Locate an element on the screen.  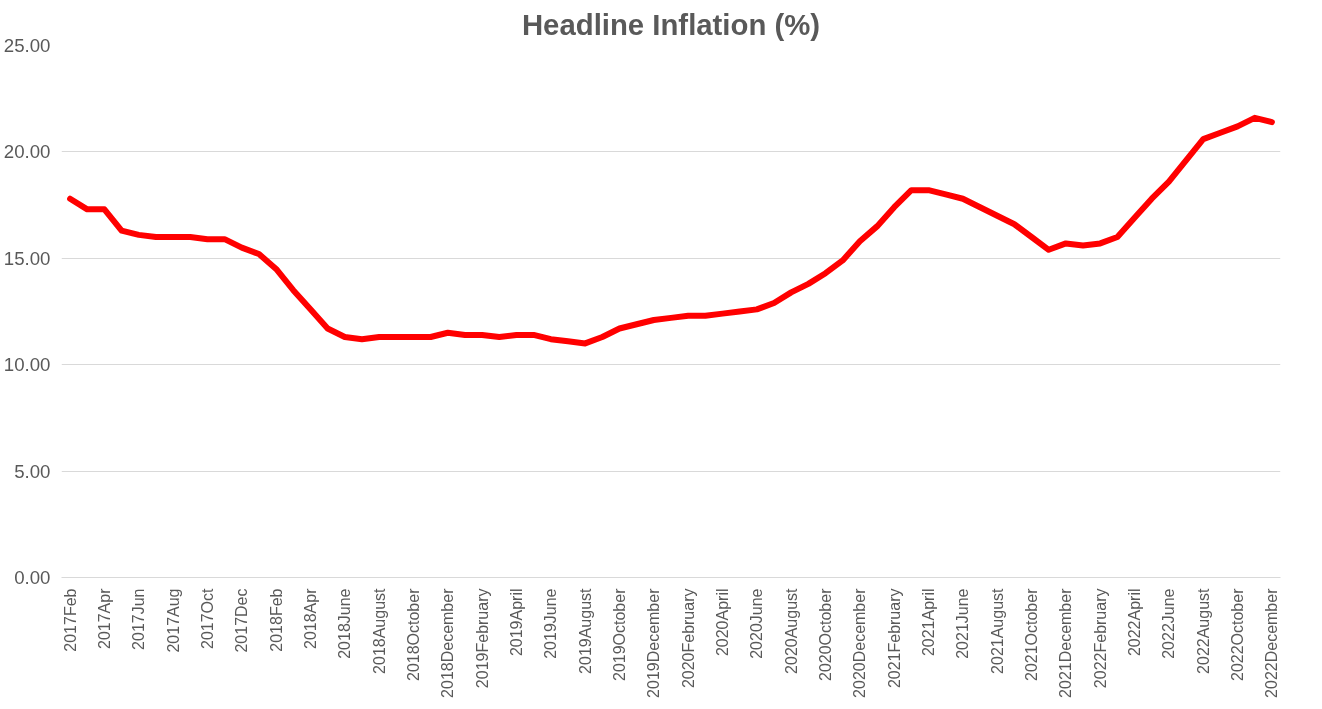
x-tick-label: 2017Dec is located at coordinates (242, 620).